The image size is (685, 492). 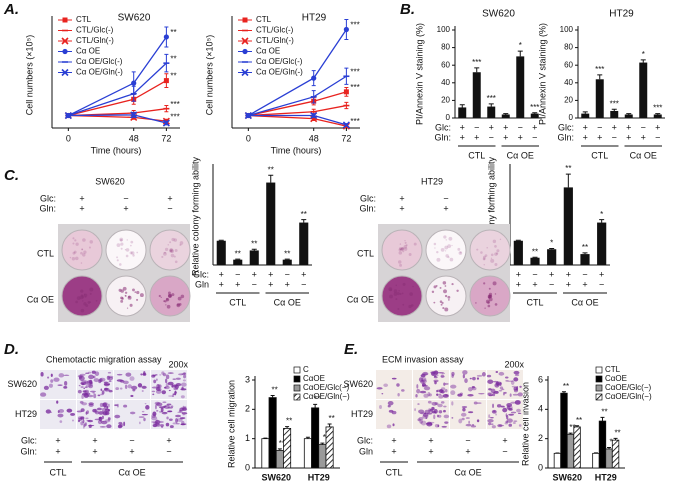 What do you see at coordinates (116, 150) in the screenshot?
I see `x-axis-label: Time (hours)` at bounding box center [116, 150].